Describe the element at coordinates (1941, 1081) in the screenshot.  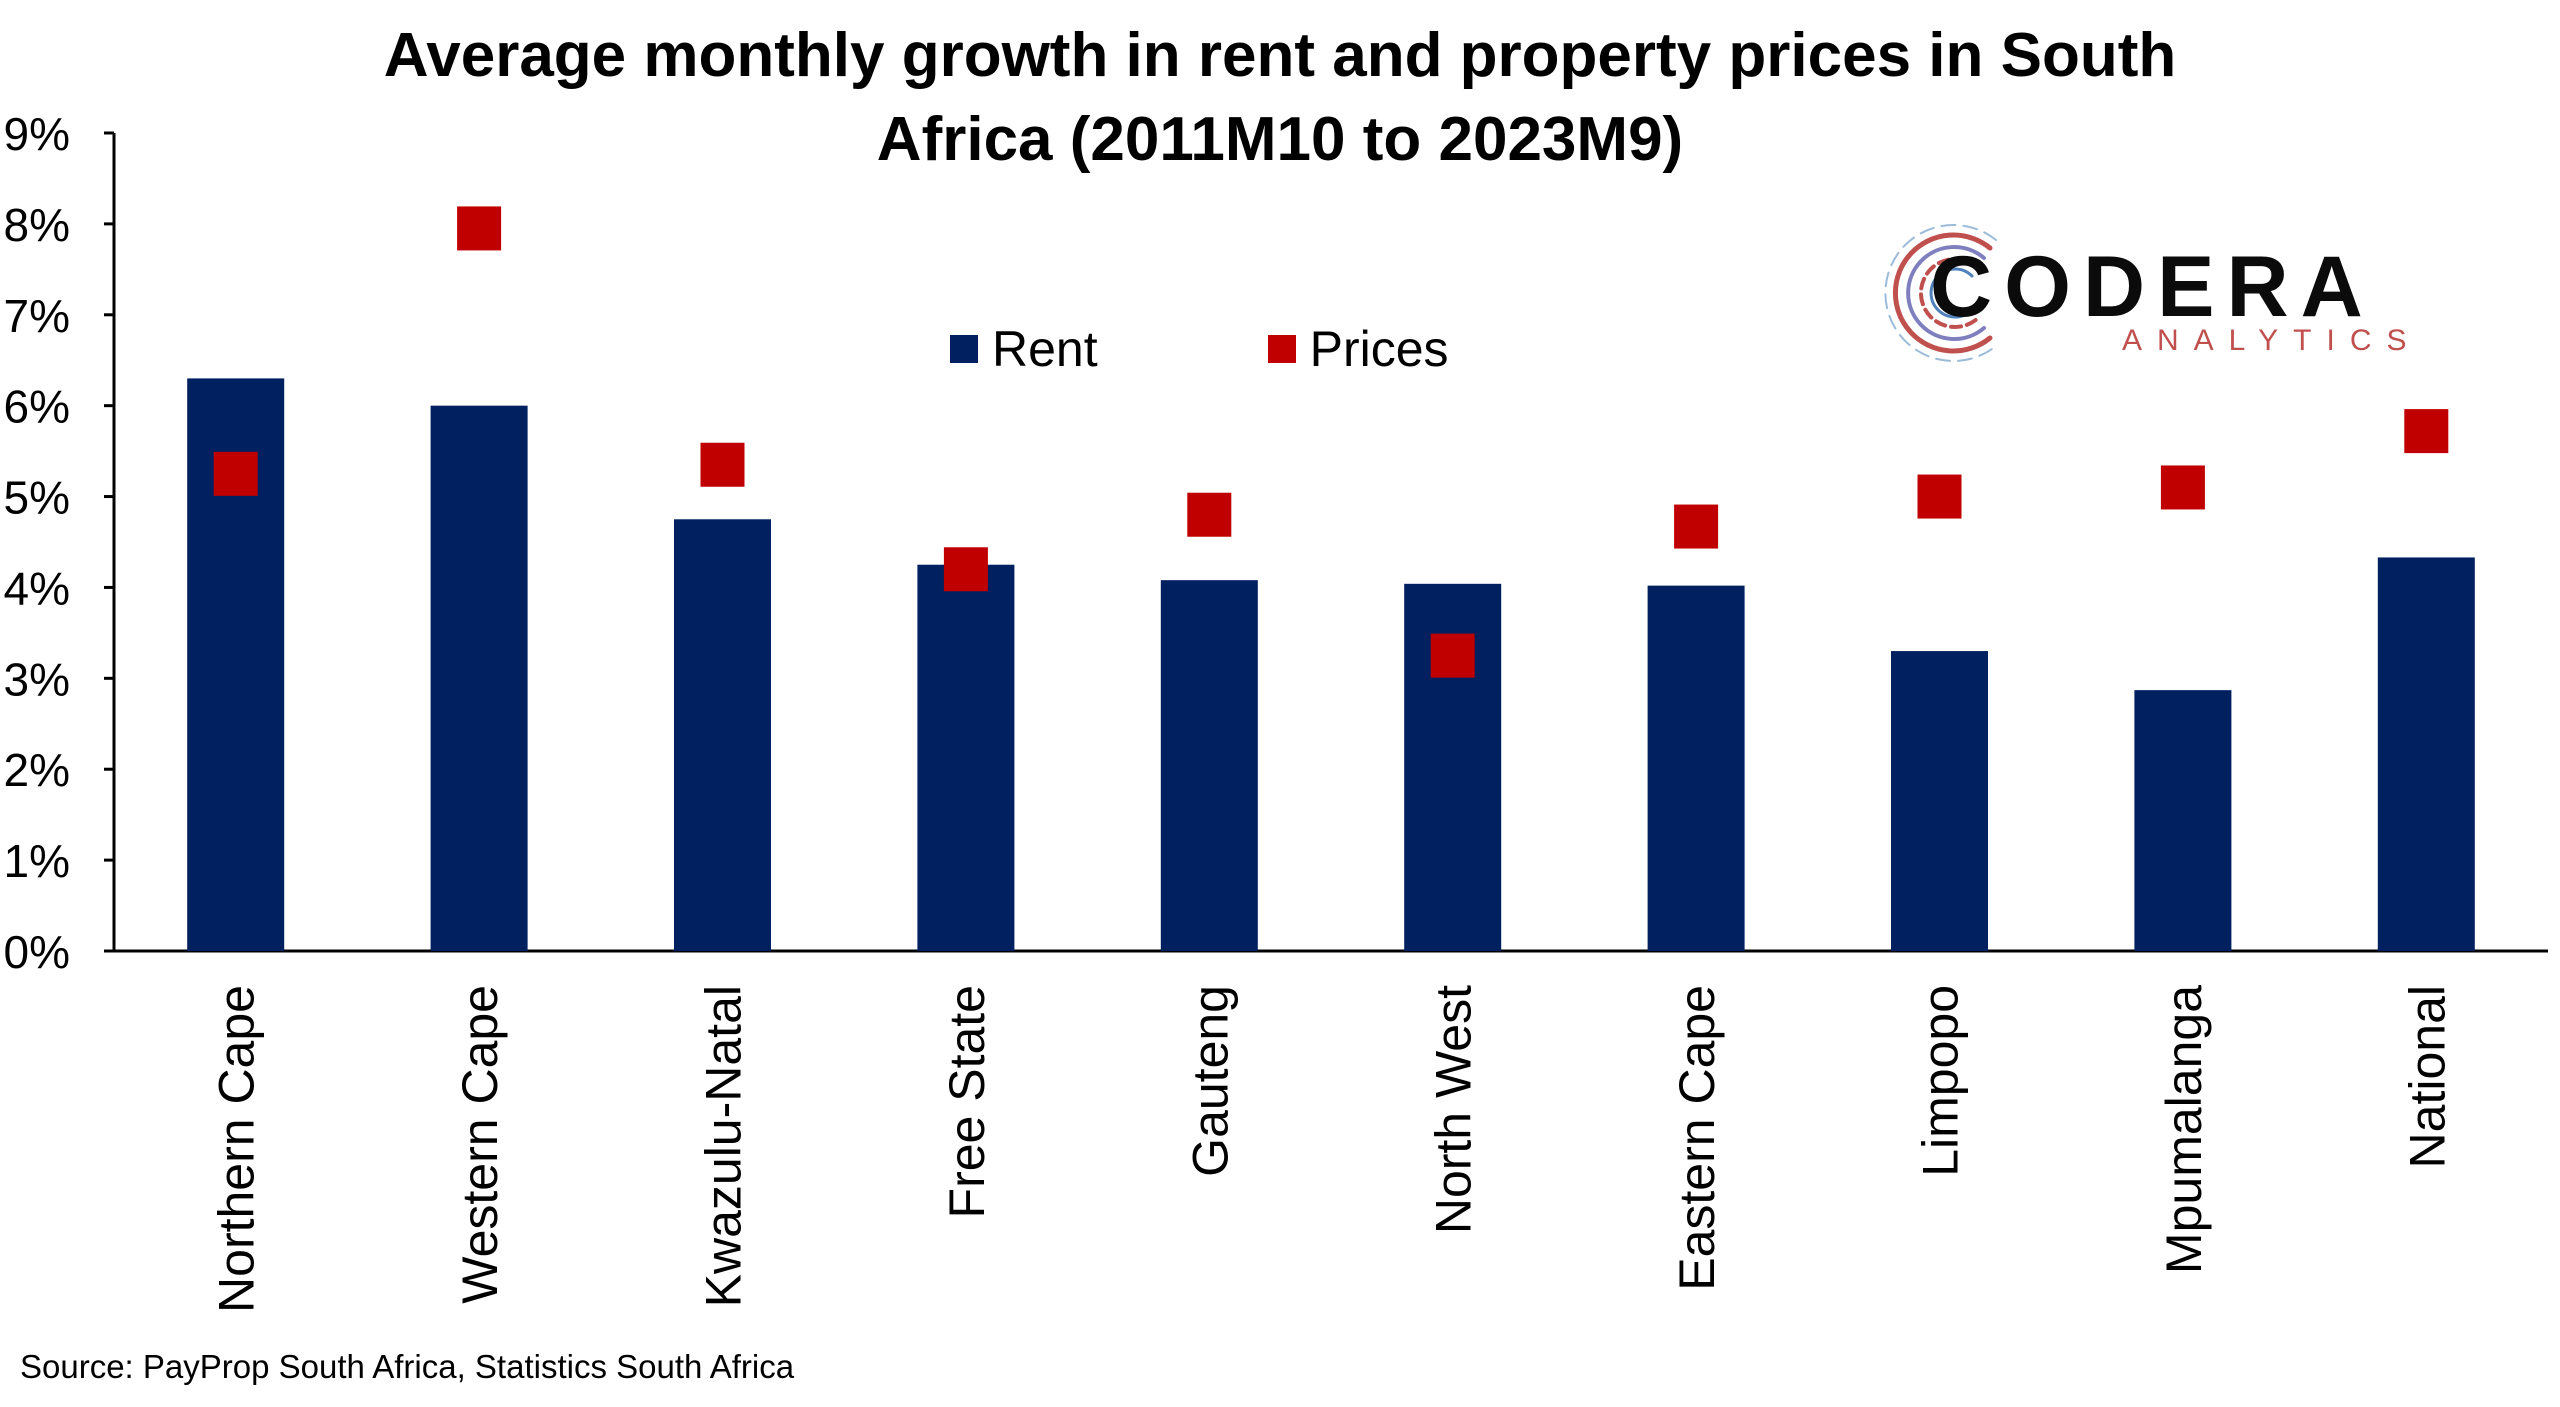
I see `x-category-label: Limpopo` at that location.